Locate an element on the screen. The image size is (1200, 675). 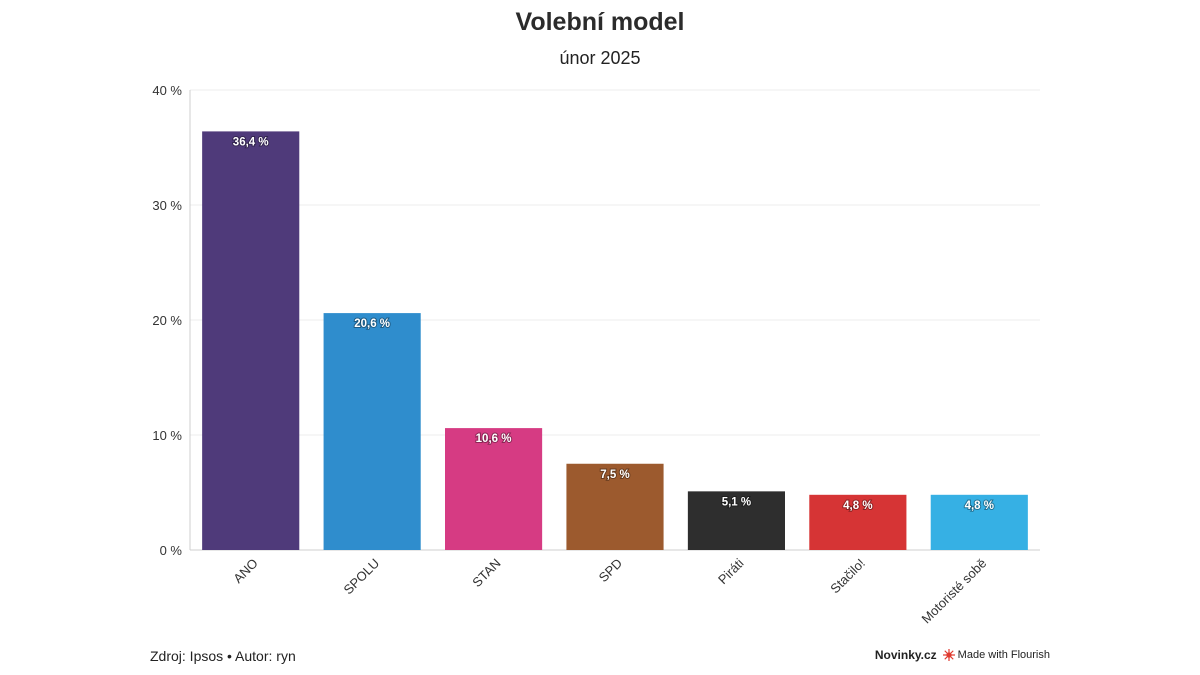
y-tick-label: 0 % is located at coordinates (171, 550).